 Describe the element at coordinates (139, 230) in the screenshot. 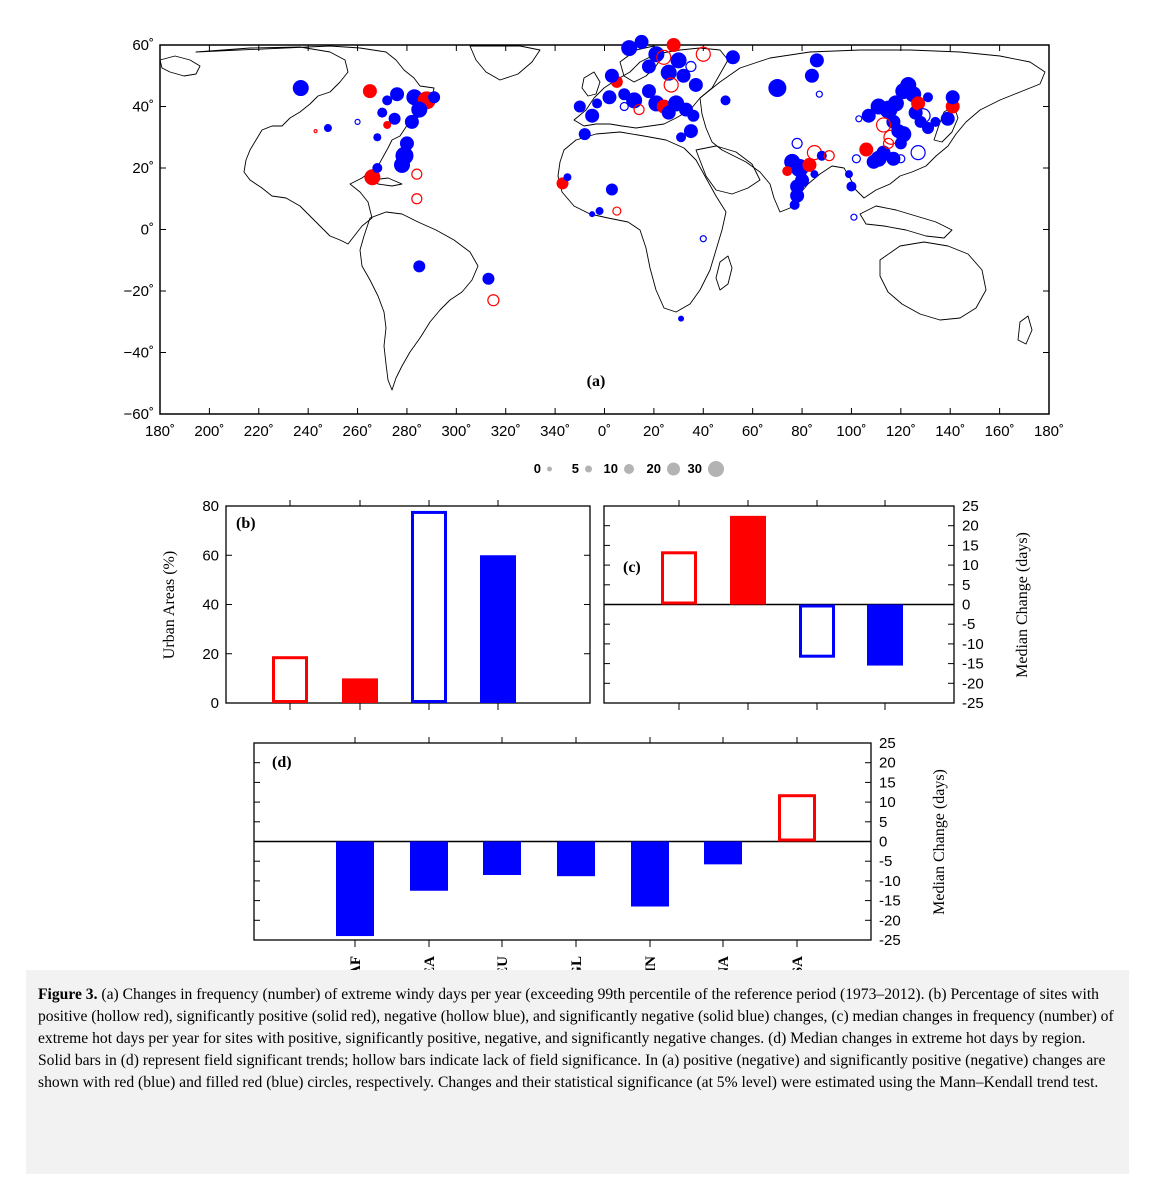

I see `latitude-labels: 60˚ 40˚ 20˚ 0˚ −20˚ −40˚ −60˚` at that location.